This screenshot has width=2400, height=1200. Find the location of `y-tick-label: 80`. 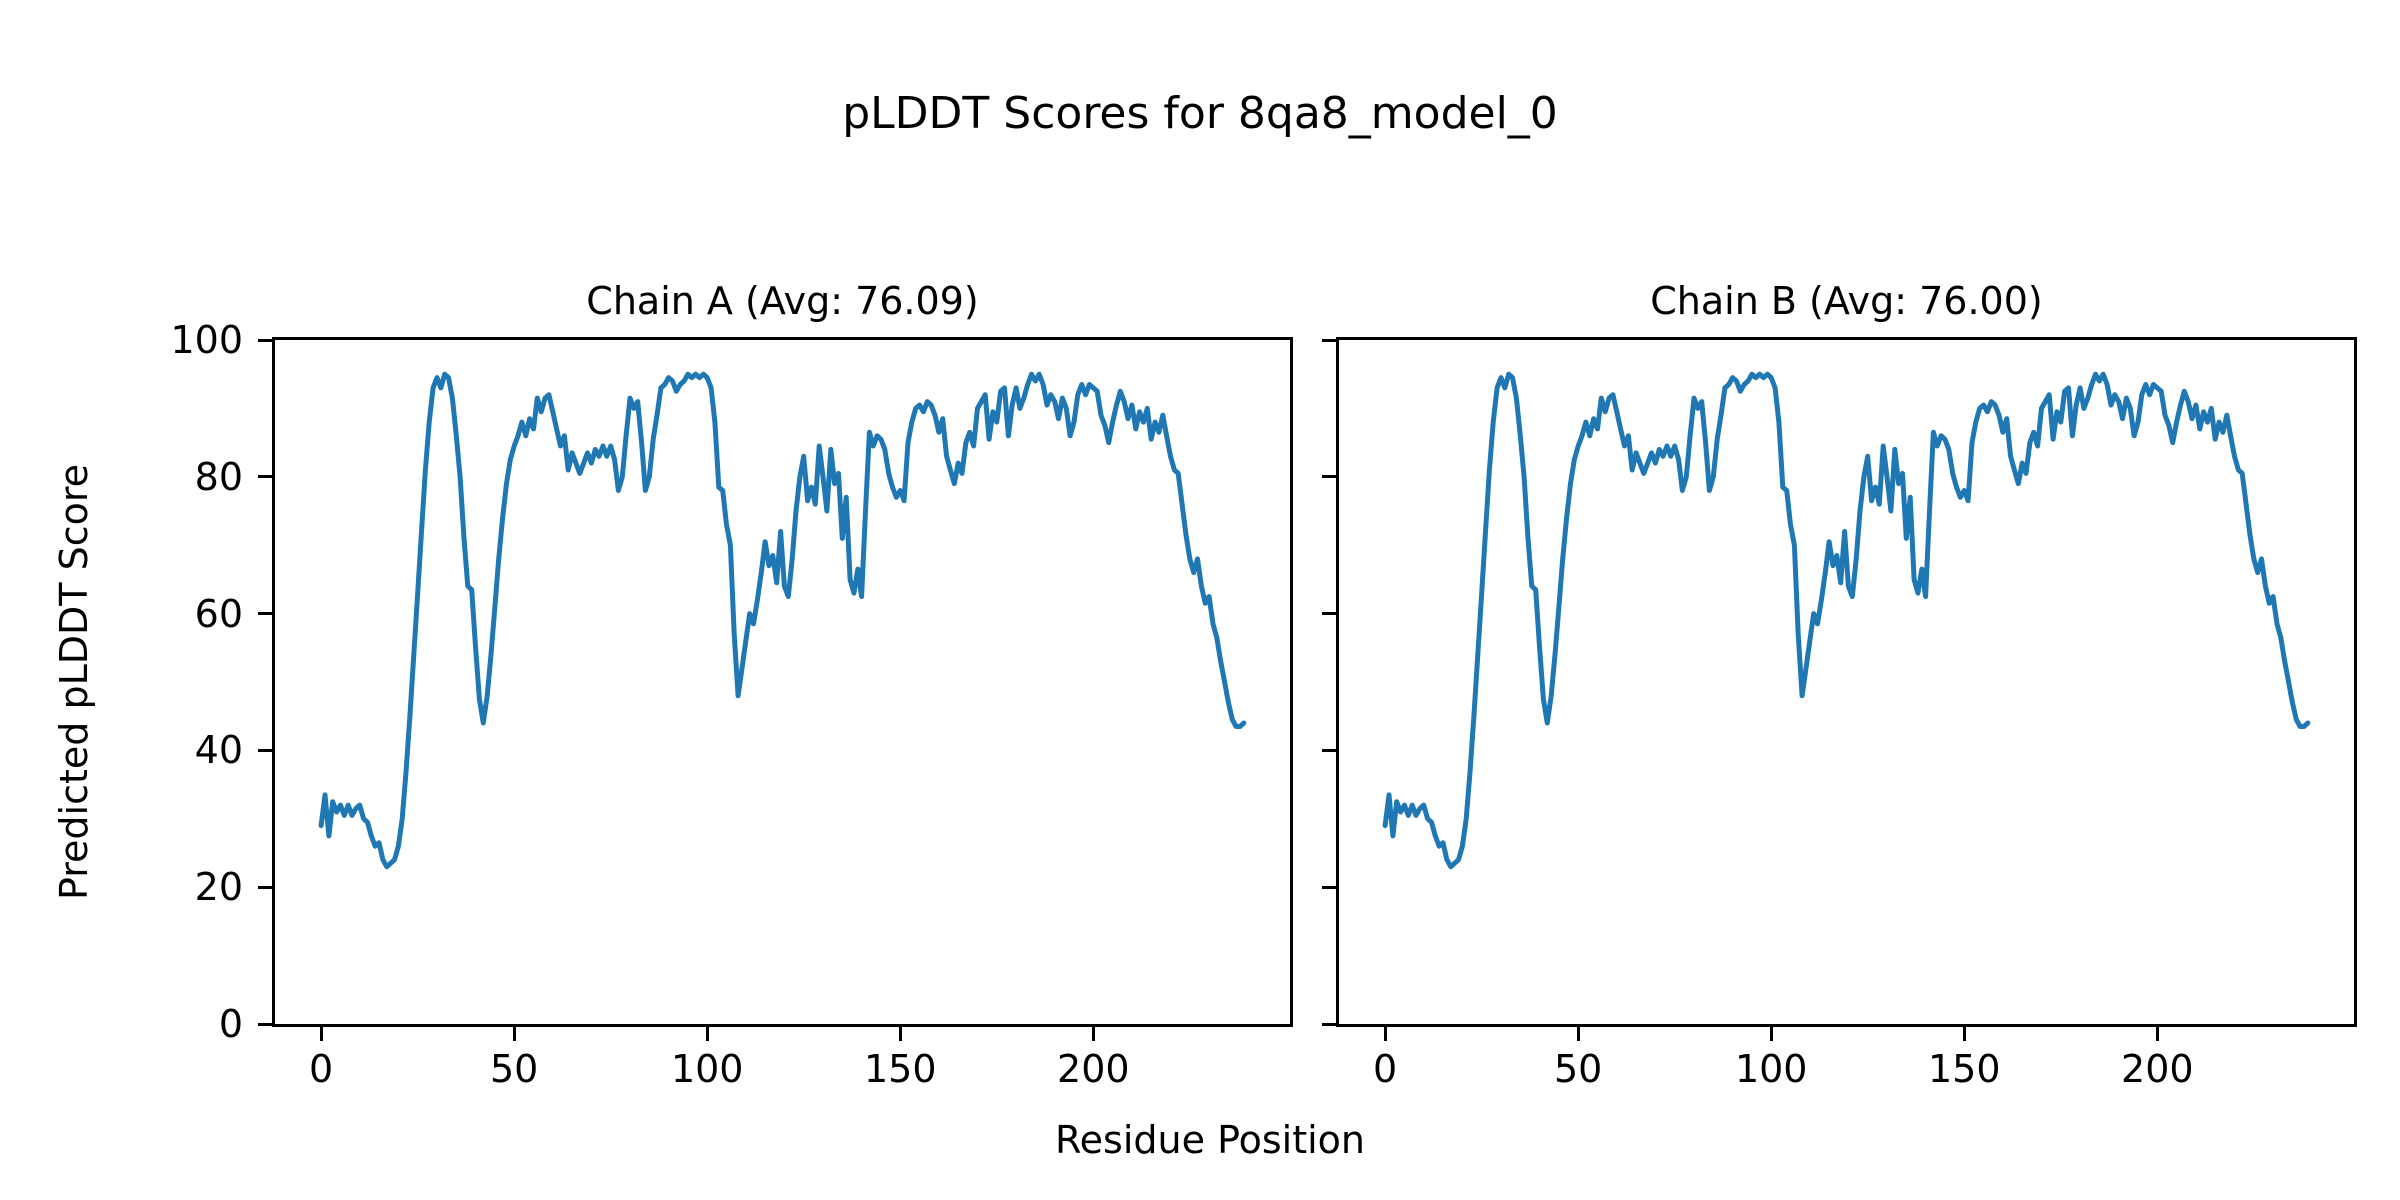

y-tick-label: 80 is located at coordinates (218, 476).